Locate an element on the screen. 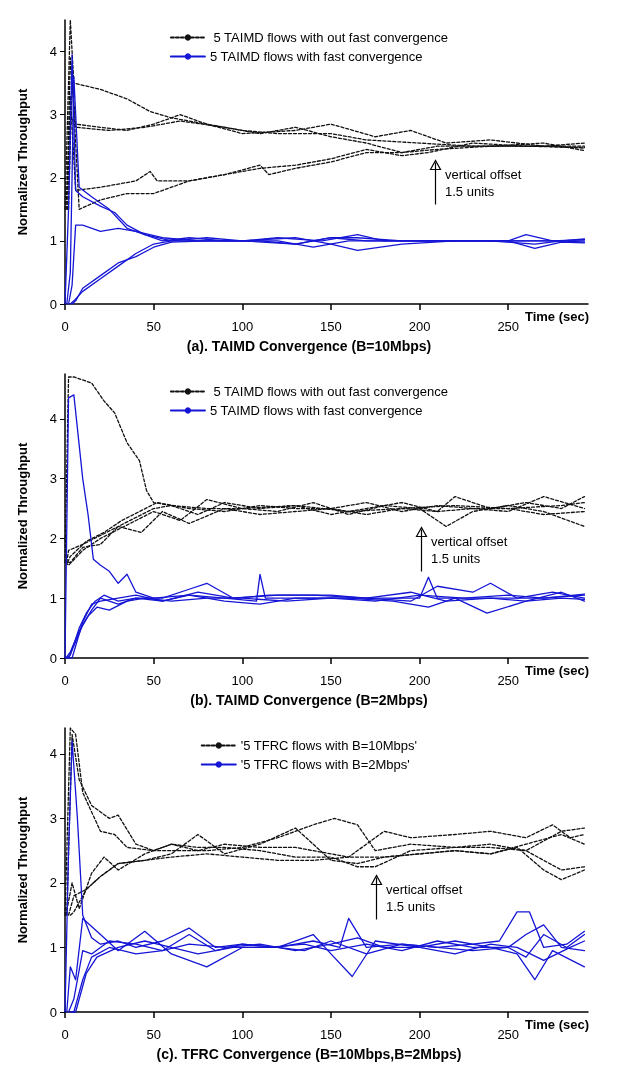  text: (a). TAIMD Convergence (B=10Mbps) is located at coordinates (309, 346).